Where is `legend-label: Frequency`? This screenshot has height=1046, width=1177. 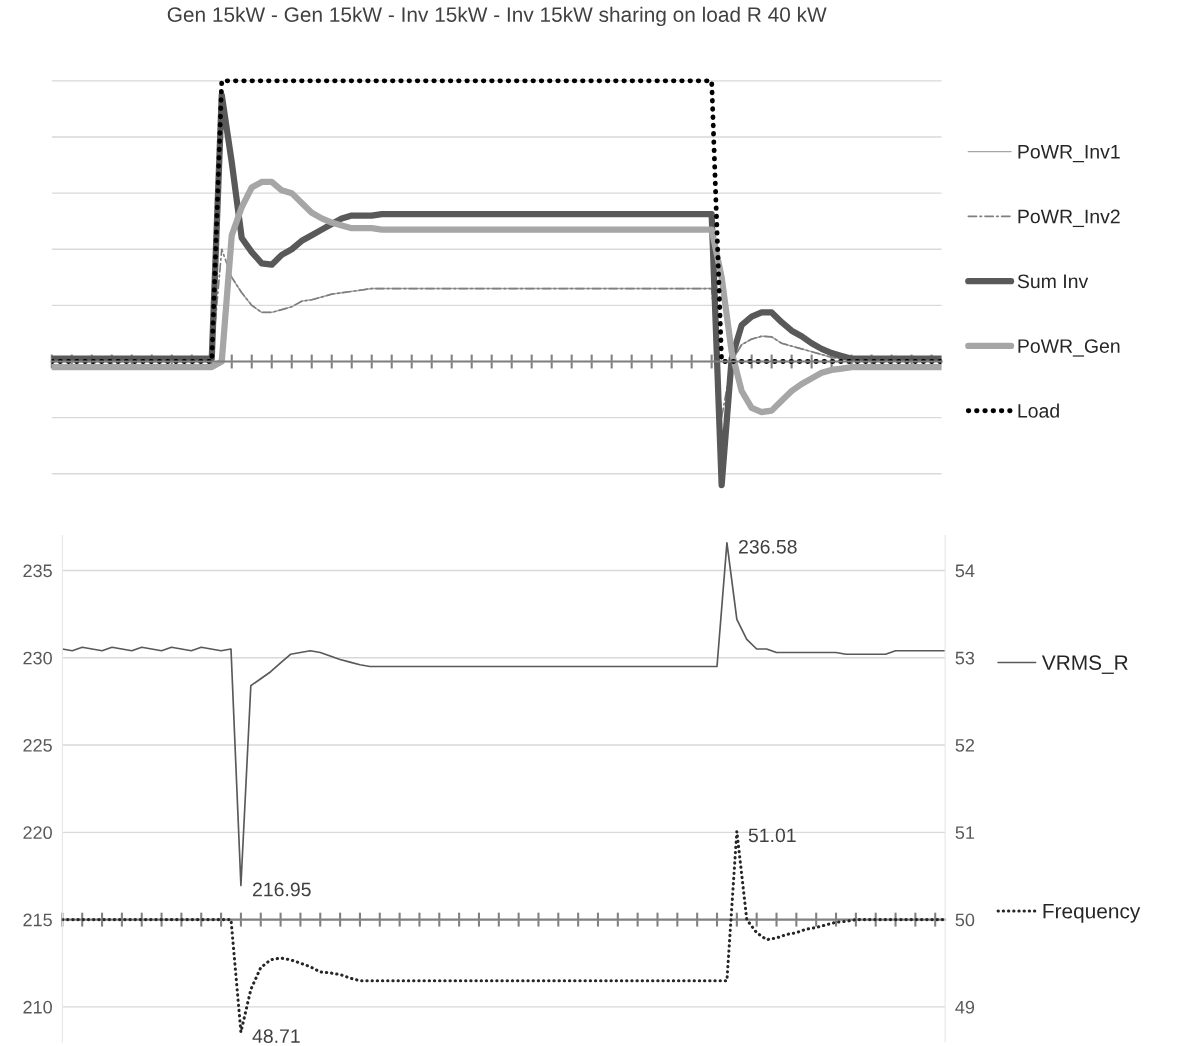
legend-label: Frequency is located at coordinates (1092, 913).